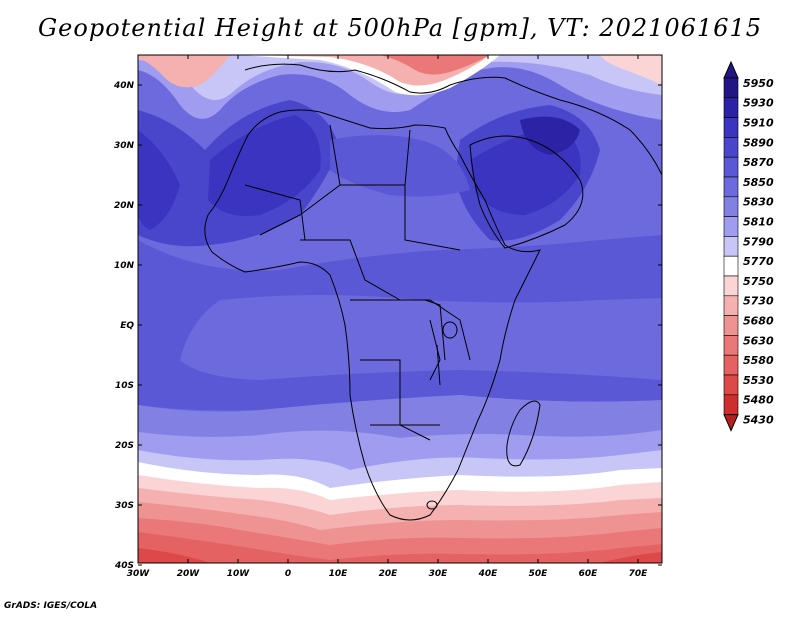 The image size is (800, 618). What do you see at coordinates (758, 380) in the screenshot?
I see `colorbar-label: 5530` at bounding box center [758, 380].